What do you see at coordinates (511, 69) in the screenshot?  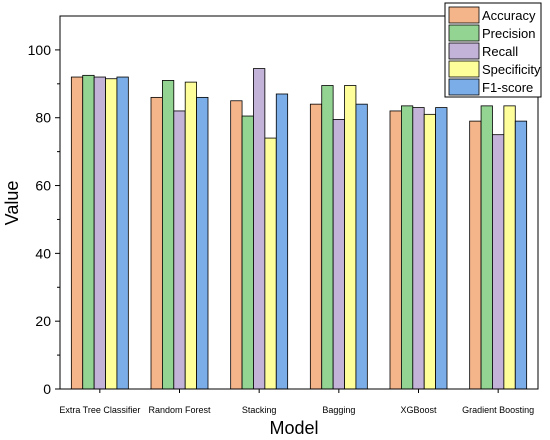 I see `legend-label: Specificity` at bounding box center [511, 69].